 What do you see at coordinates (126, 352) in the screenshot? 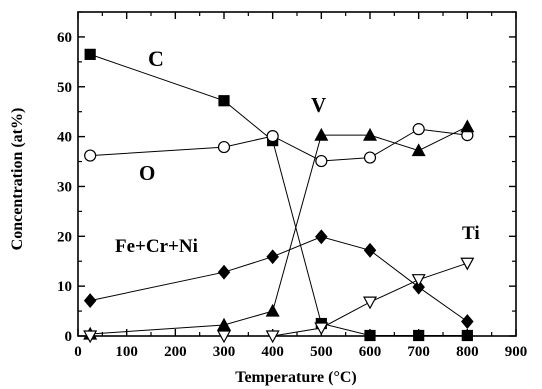
I see `x-tick-label: 100` at bounding box center [126, 352].